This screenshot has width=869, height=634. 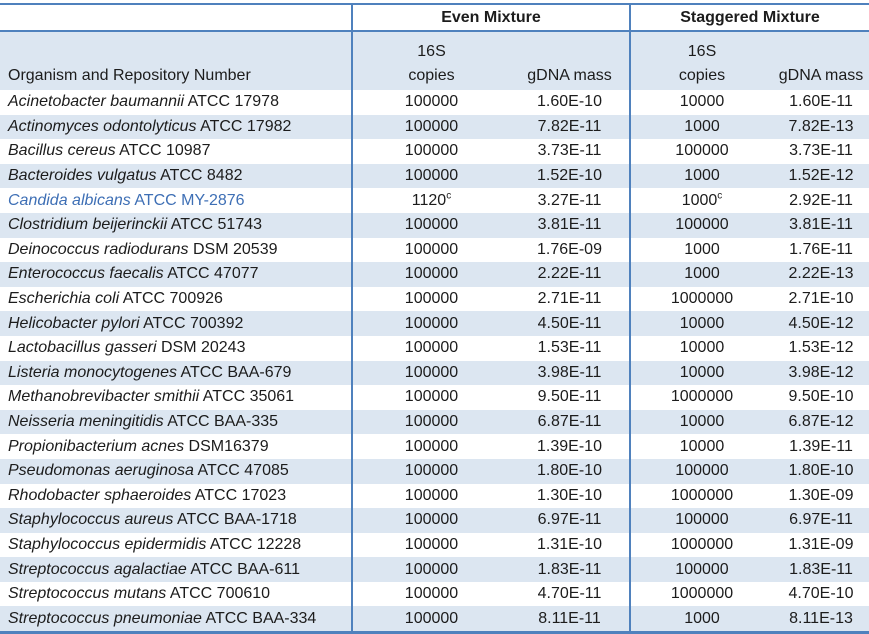 What do you see at coordinates (821, 60) in the screenshot?
I see `staggered-gdna-mass-header: gDNA mass` at bounding box center [821, 60].